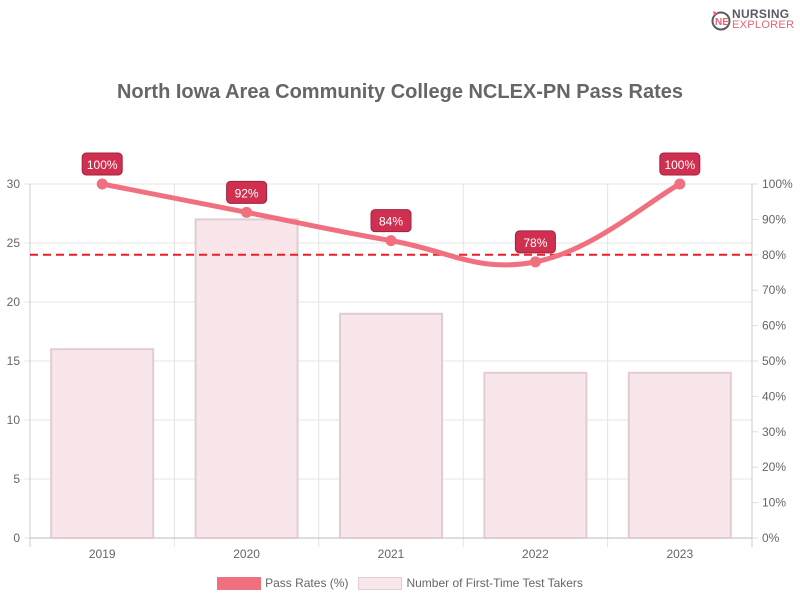  What do you see at coordinates (14, 184) in the screenshot?
I see `left-tick-label: 30` at bounding box center [14, 184].